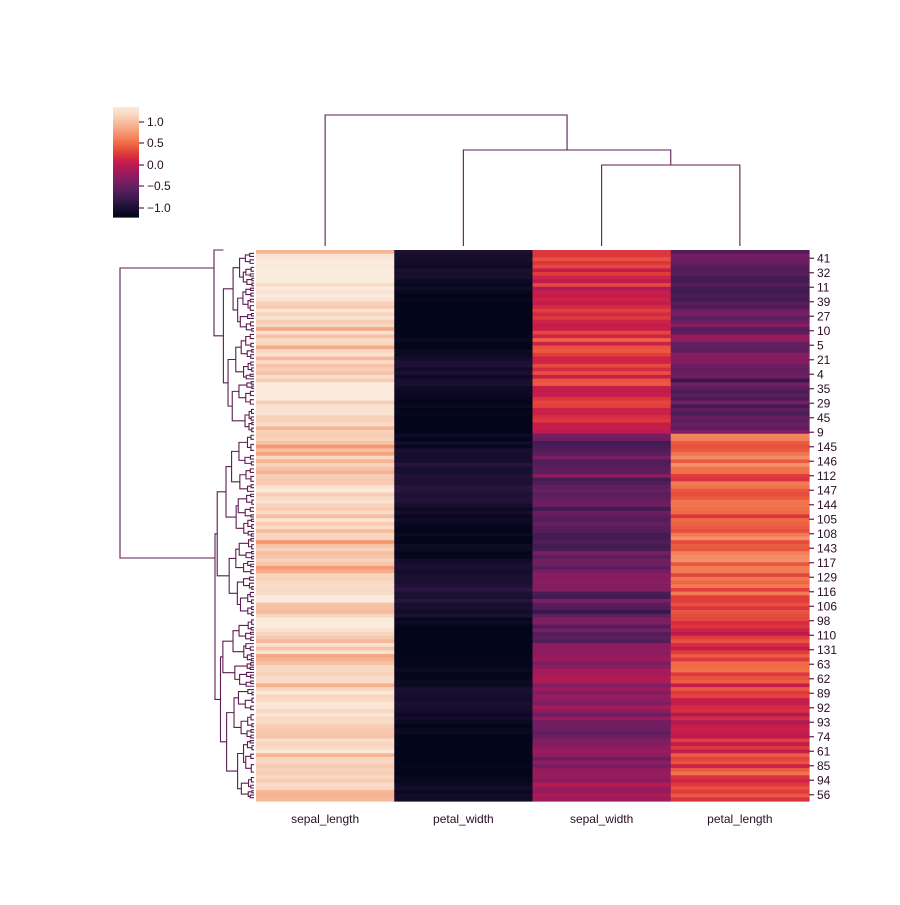 This screenshot has height=905, width=900. What do you see at coordinates (824, 302) in the screenshot?
I see `row-tick-label: 39` at bounding box center [824, 302].